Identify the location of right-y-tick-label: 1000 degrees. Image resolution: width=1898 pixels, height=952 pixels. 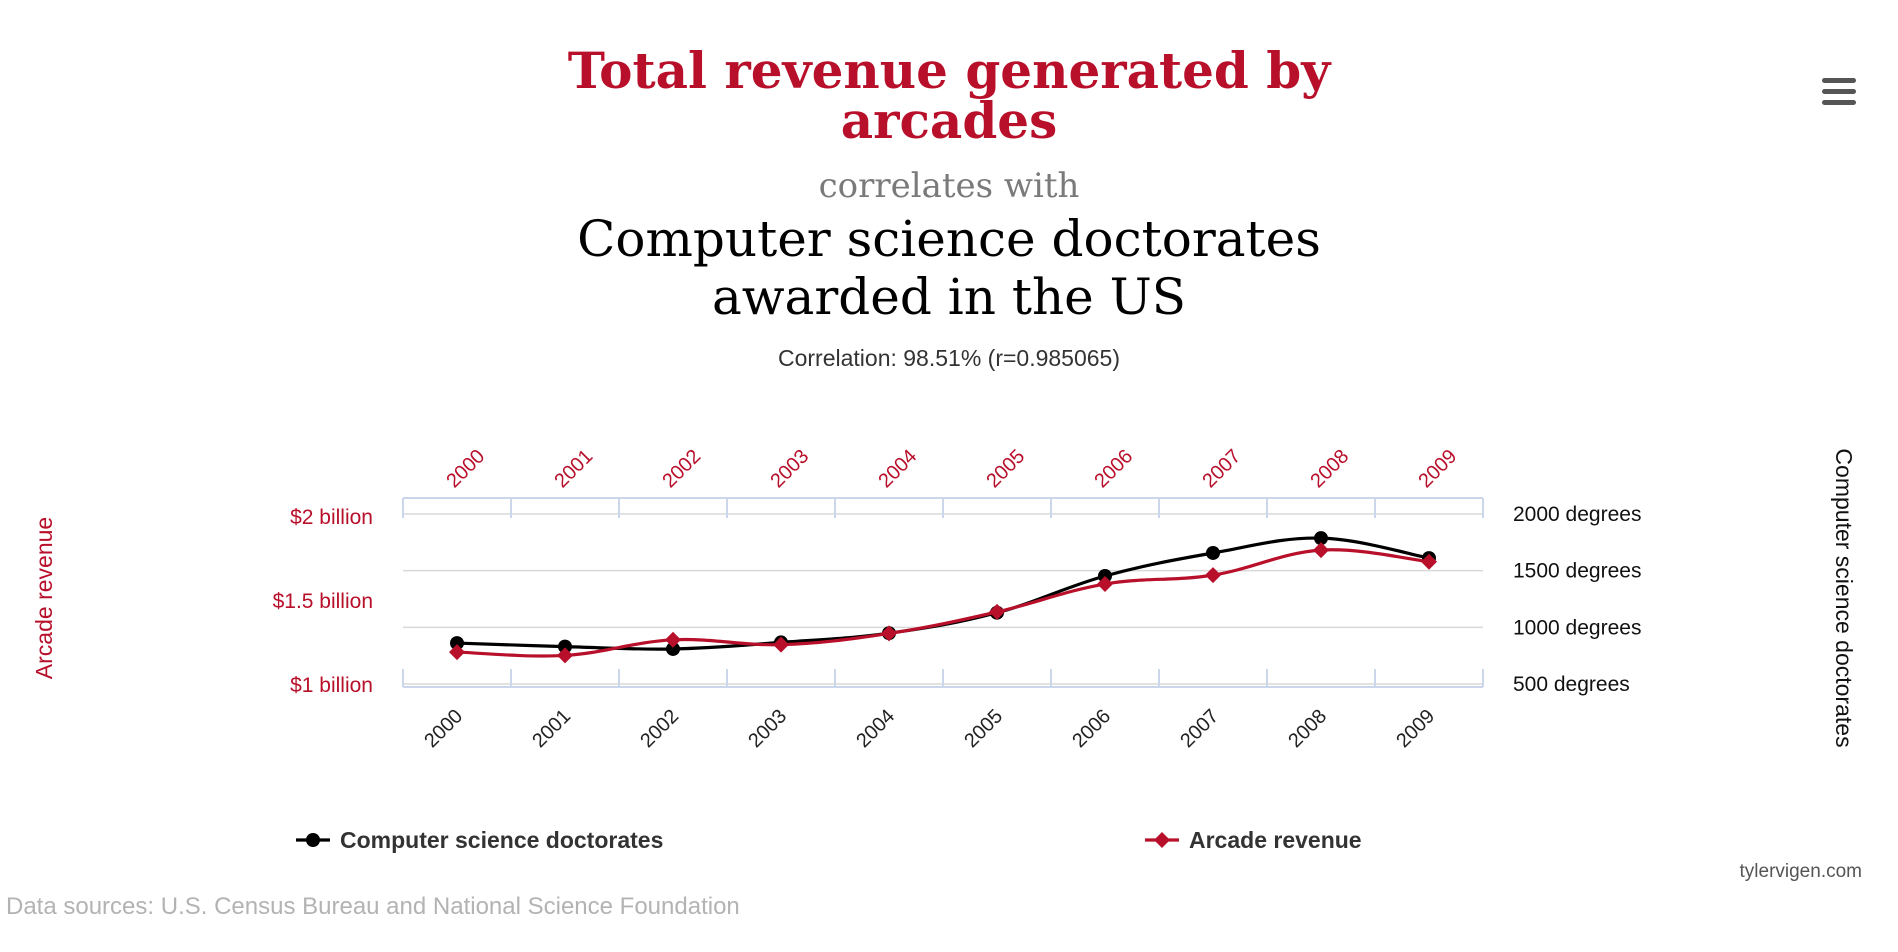
(1577, 627).